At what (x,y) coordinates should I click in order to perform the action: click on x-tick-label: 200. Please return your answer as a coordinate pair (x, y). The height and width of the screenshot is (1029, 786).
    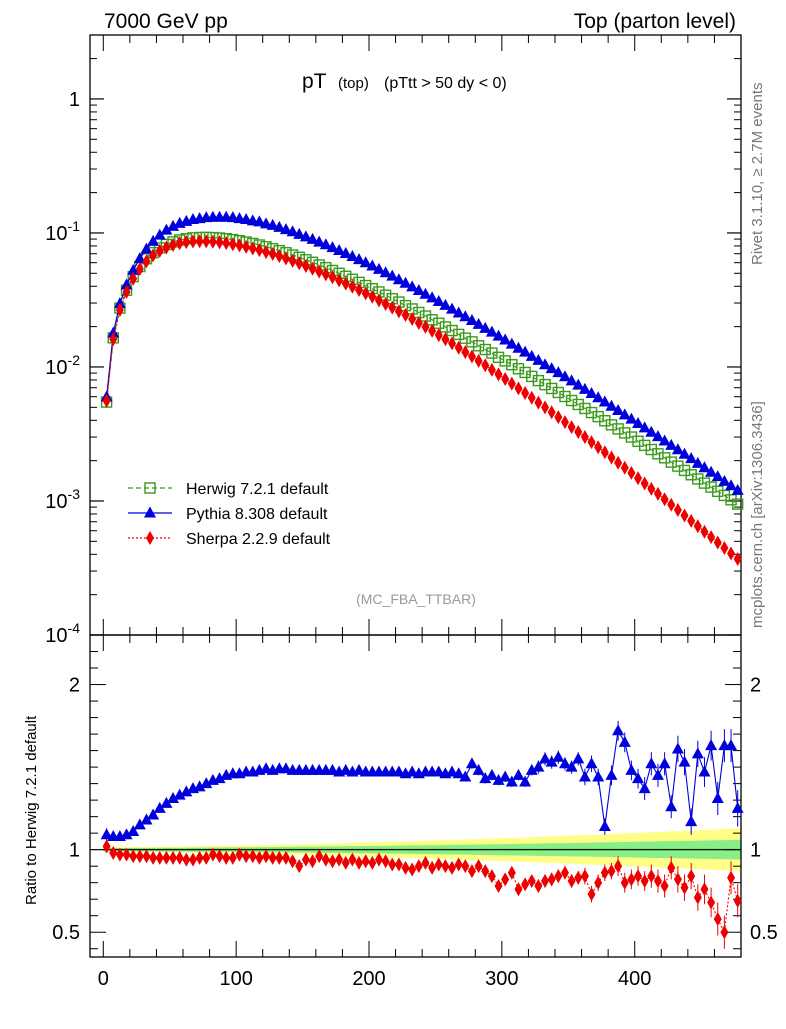
    Looking at the image, I should click on (368, 979).